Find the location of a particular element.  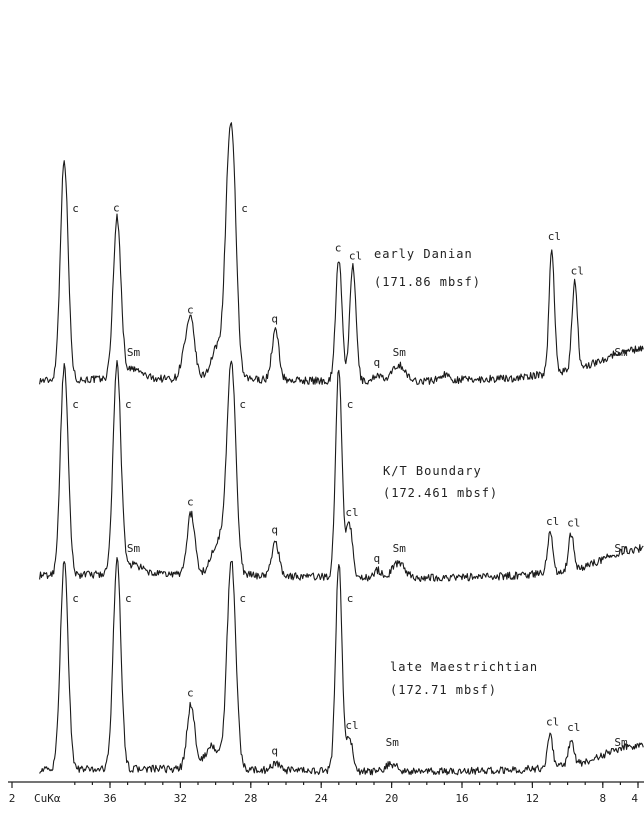

radiation-label: CuKα is located at coordinates (47, 798).